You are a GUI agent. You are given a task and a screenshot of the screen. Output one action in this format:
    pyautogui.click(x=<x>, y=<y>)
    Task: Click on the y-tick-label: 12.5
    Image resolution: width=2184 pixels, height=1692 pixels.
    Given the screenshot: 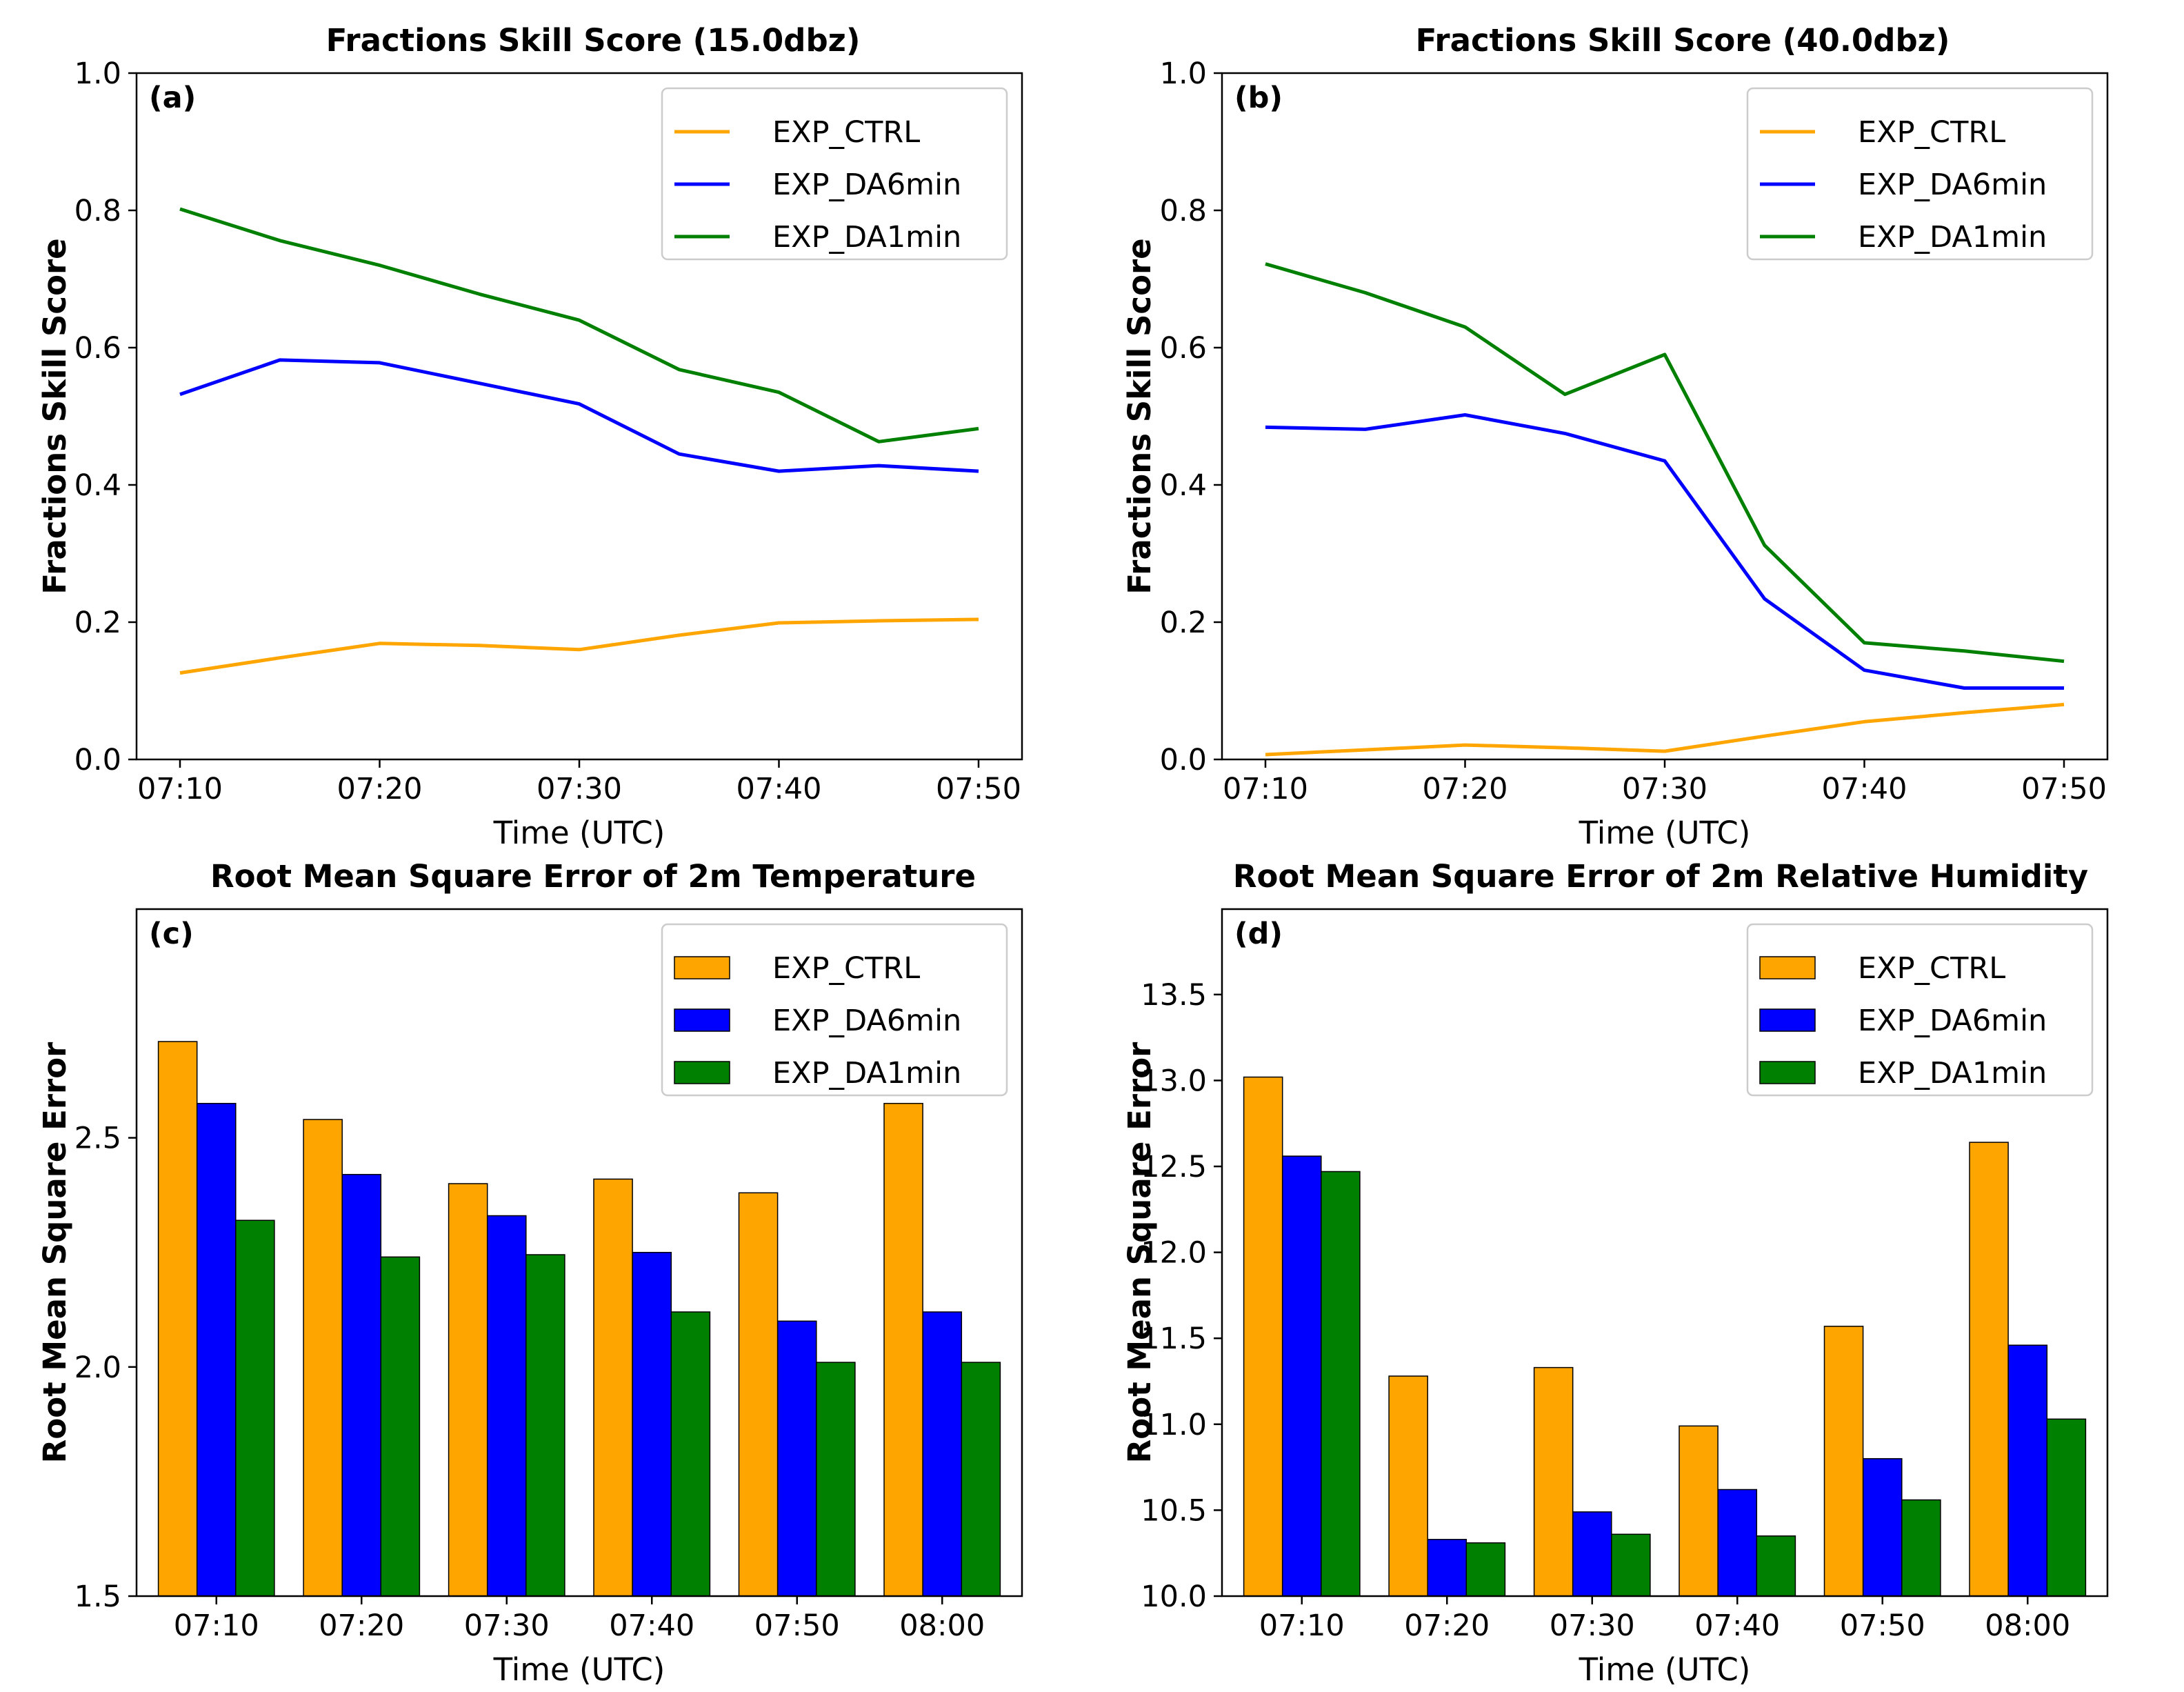 What is the action you would take?
    pyautogui.click(x=1174, y=1167)
    